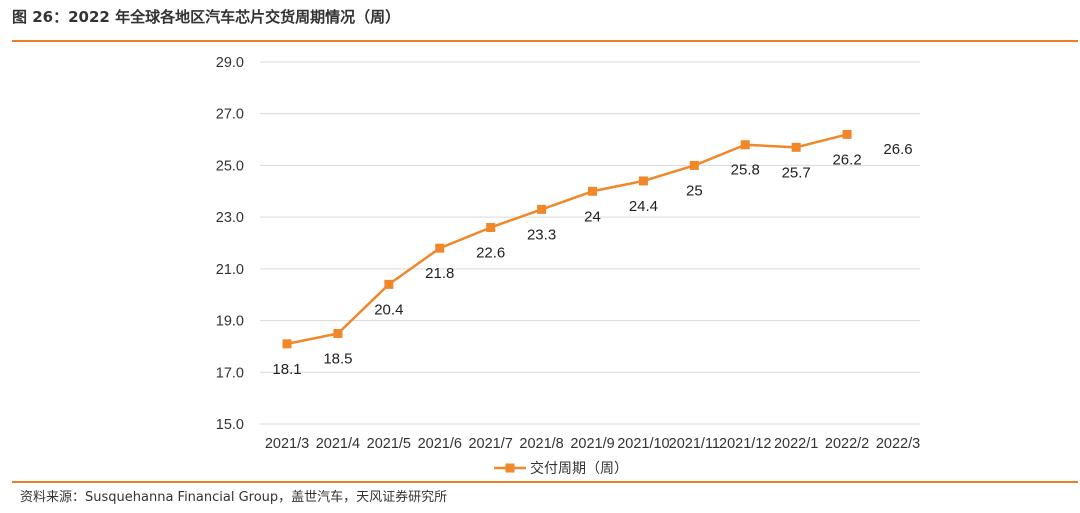  I want to click on x-tick-label: 2021/12, so click(745, 444).